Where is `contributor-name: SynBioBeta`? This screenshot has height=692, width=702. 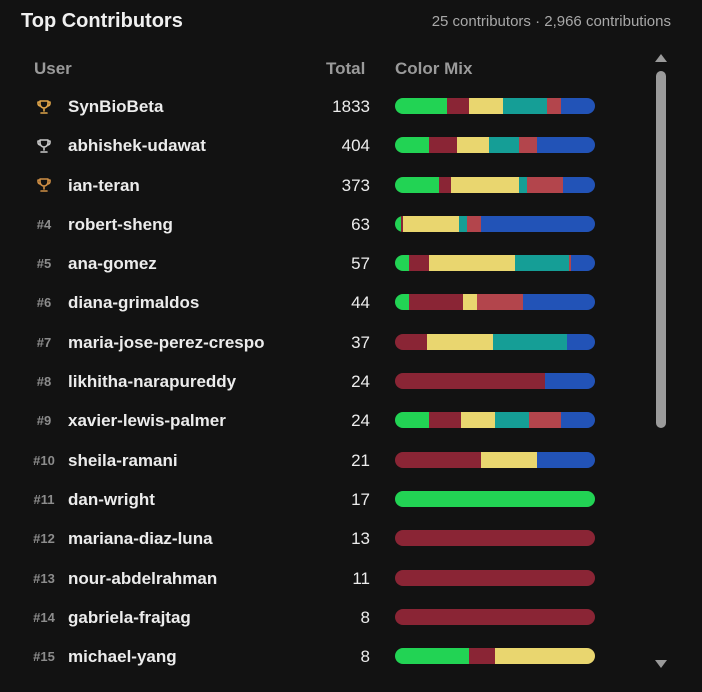
contributor-name: SynBioBeta is located at coordinates (116, 106).